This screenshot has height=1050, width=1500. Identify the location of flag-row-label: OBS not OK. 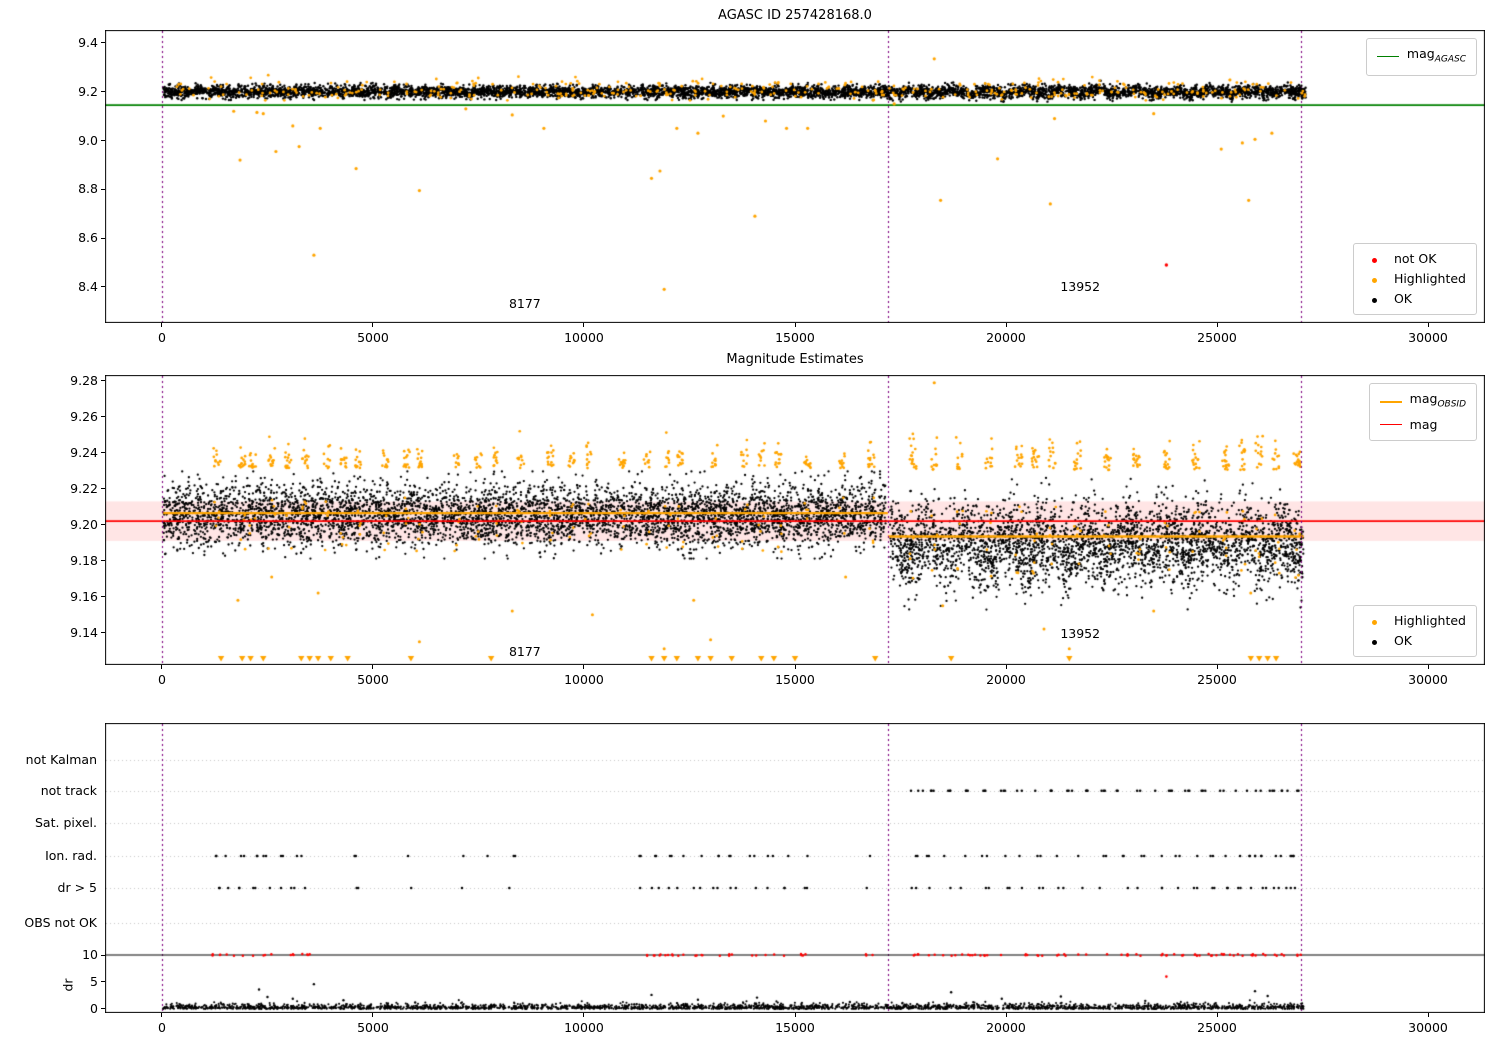
(60, 923).